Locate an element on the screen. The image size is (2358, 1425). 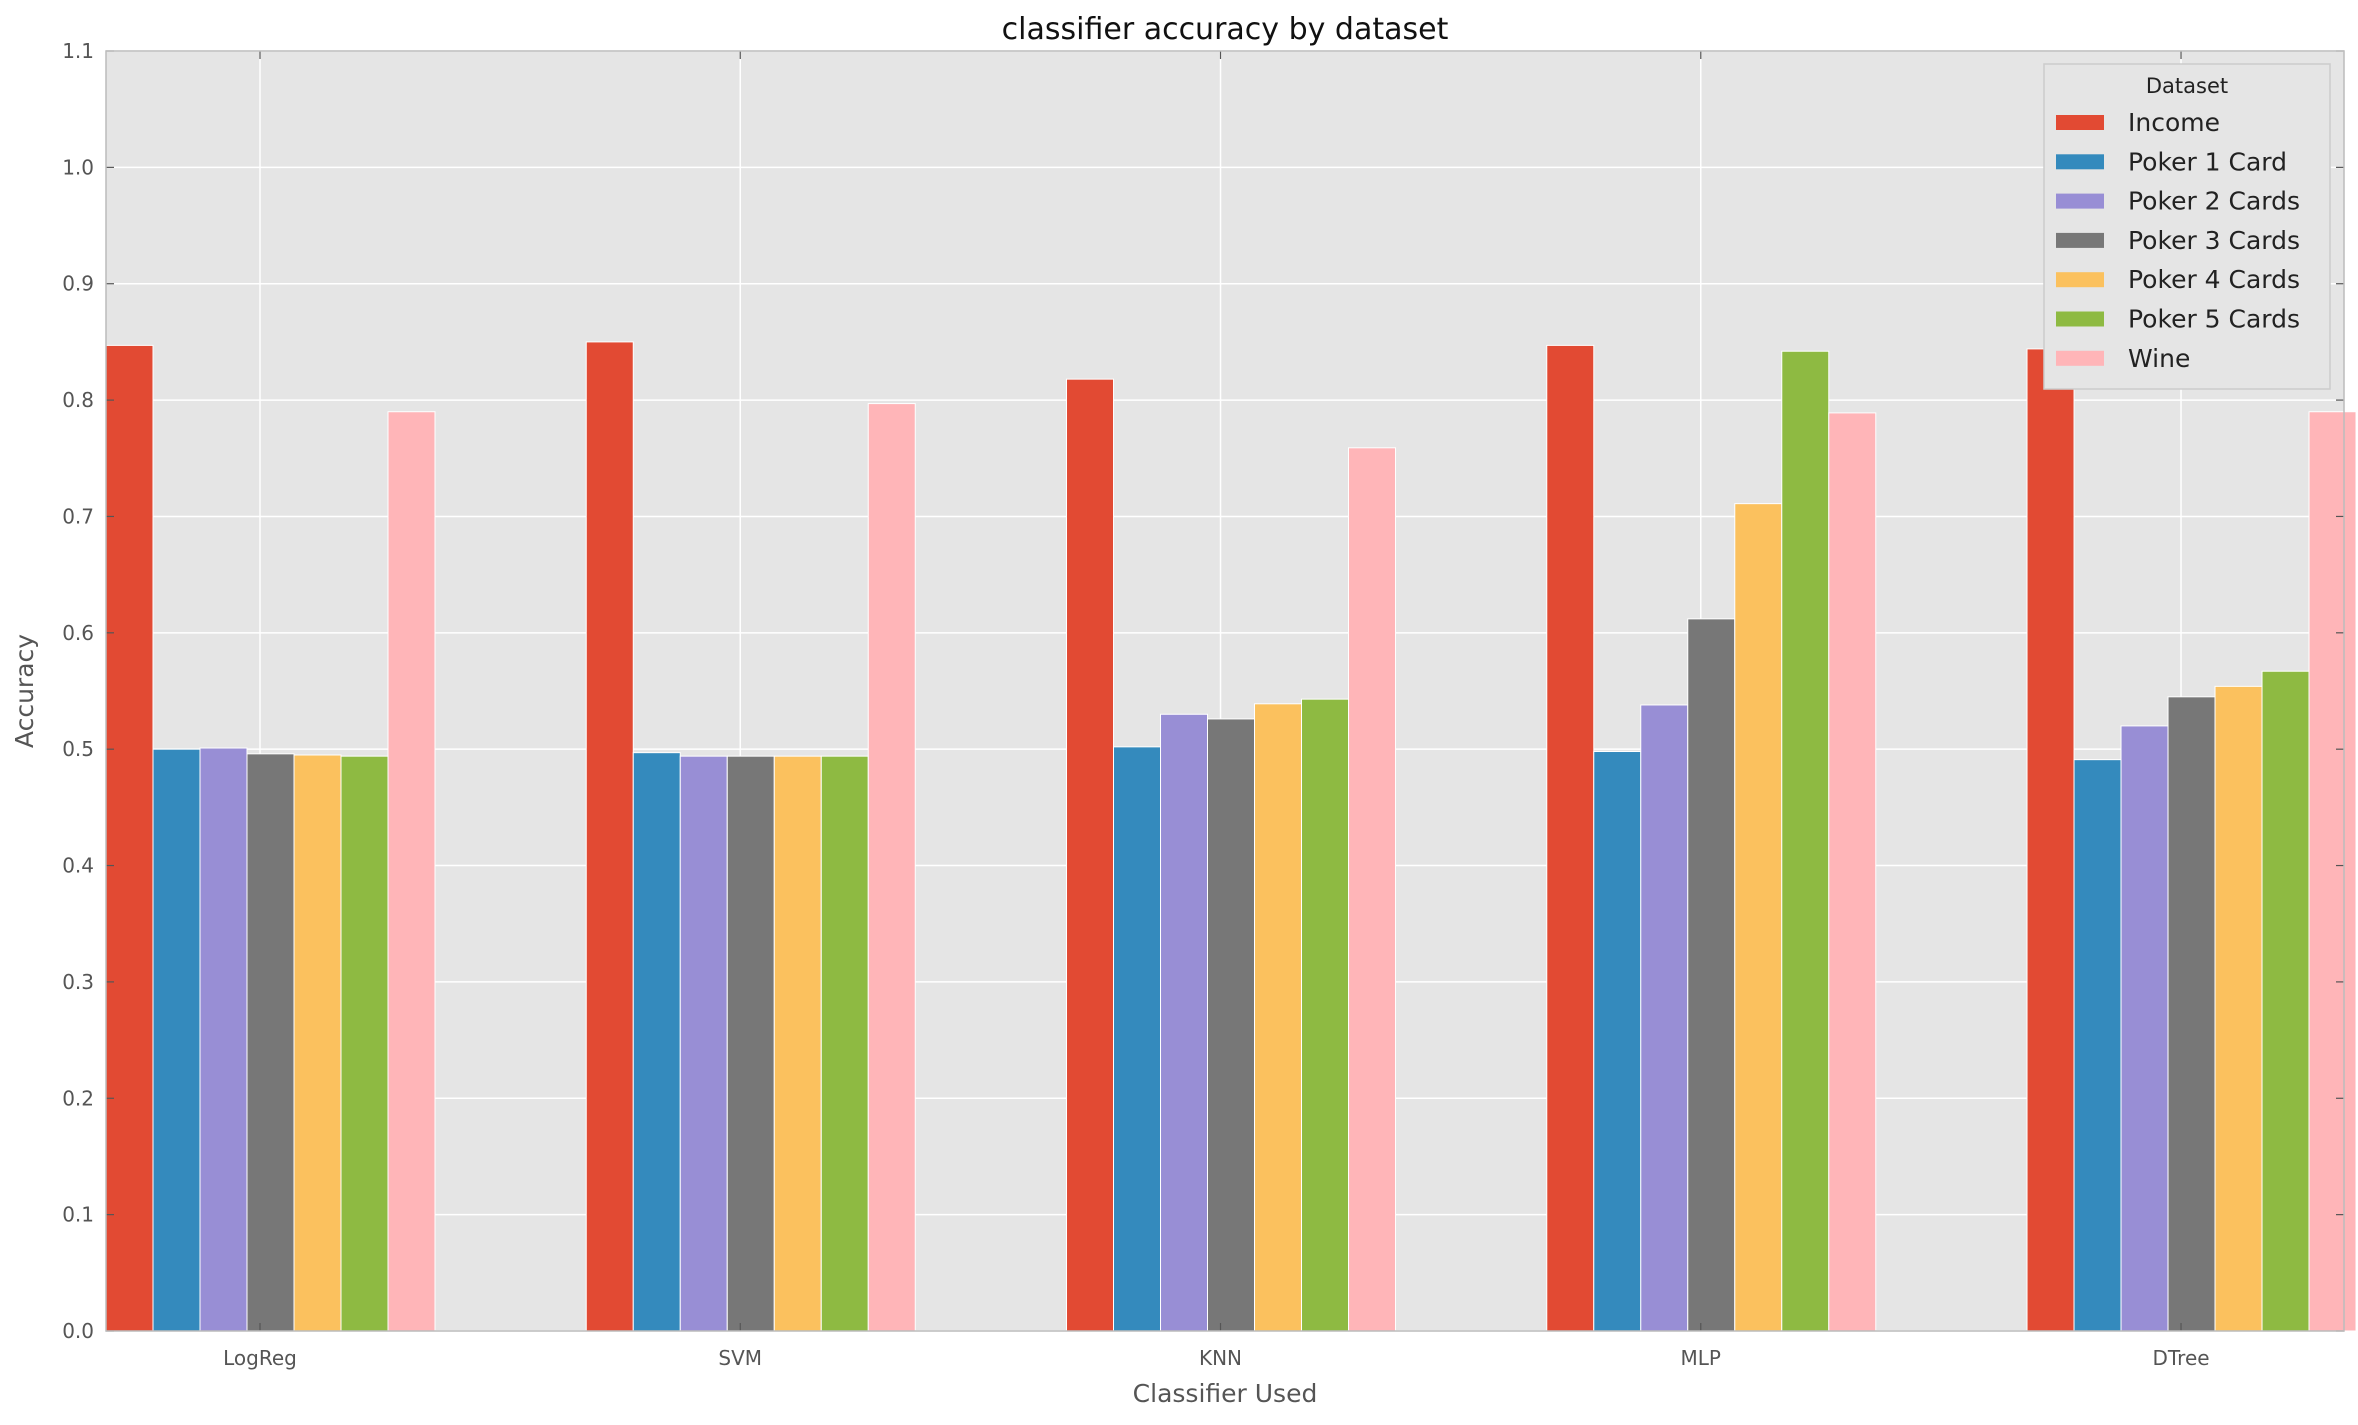
x-tick-label: KNN is located at coordinates (1220, 1358).